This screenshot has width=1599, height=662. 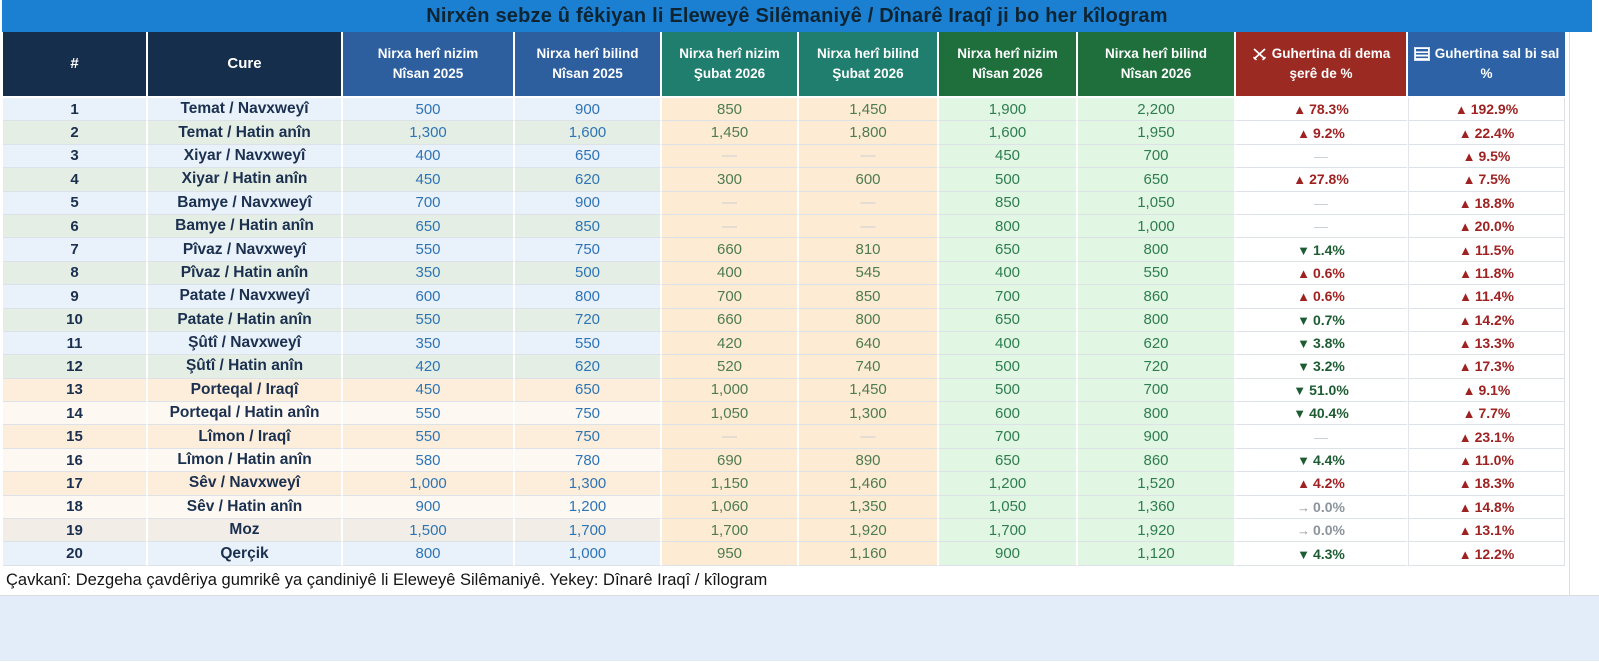 What do you see at coordinates (429, 226) in the screenshot?
I see `nisan2025-low-cell: 650` at bounding box center [429, 226].